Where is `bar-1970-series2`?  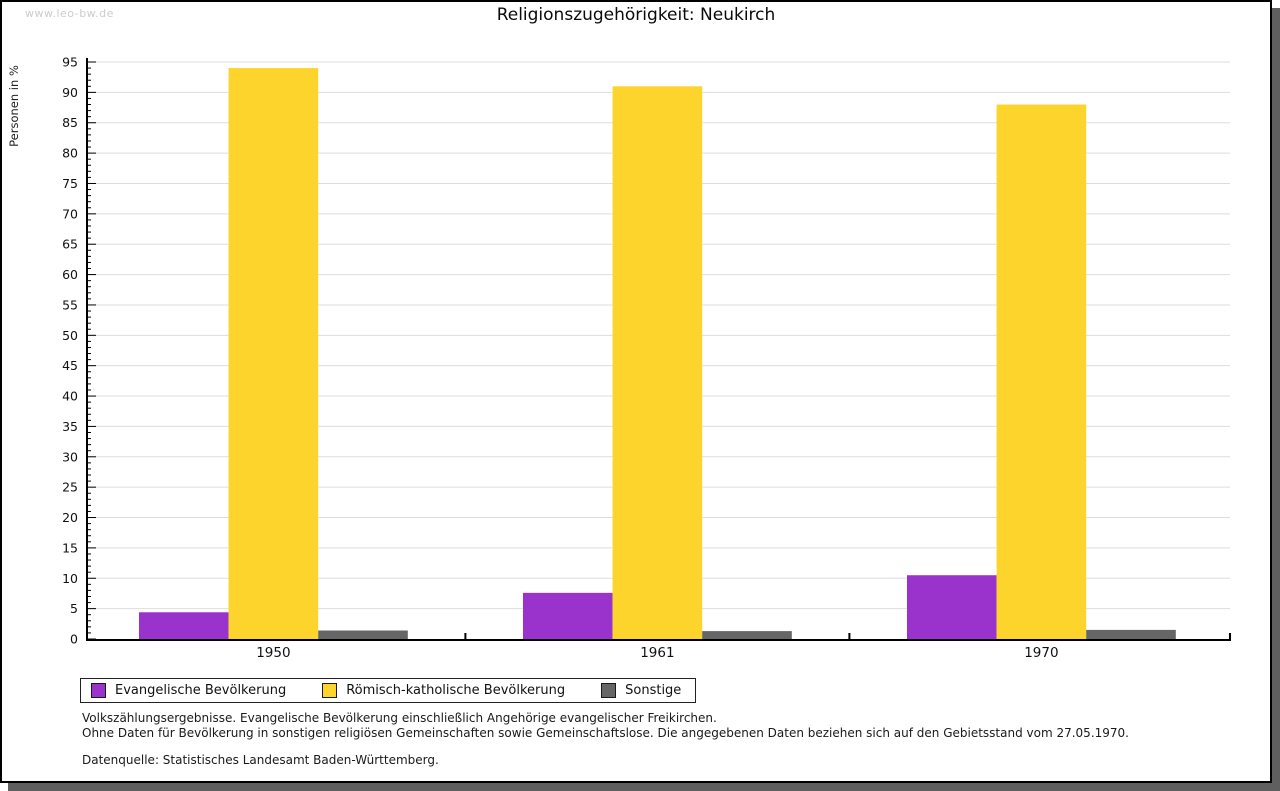
bar-1970-series2 is located at coordinates (1131, 634).